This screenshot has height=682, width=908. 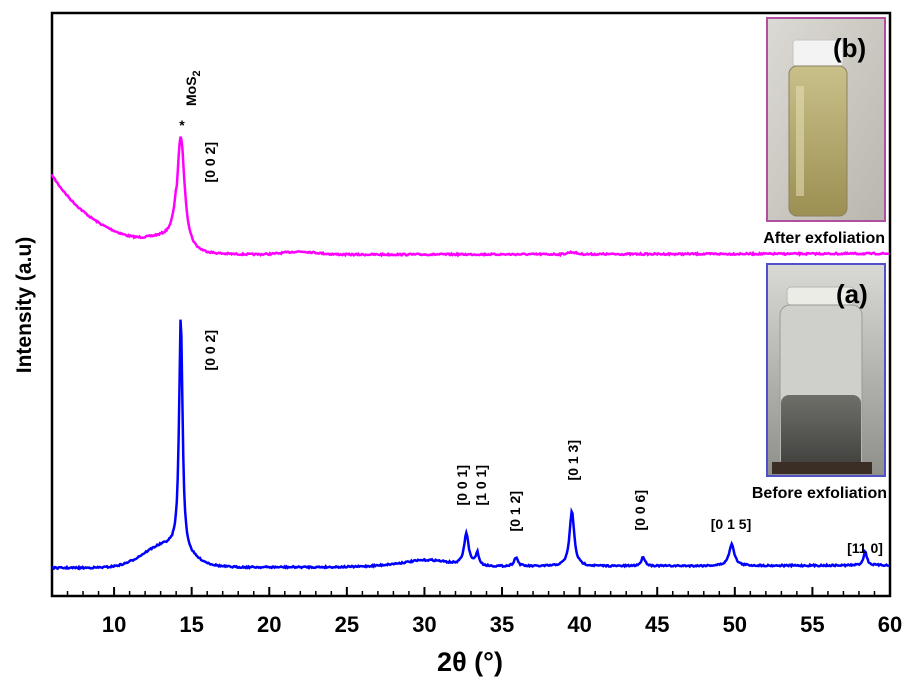 I want to click on inset-b-caption: After exfoliation, so click(x=824, y=238).